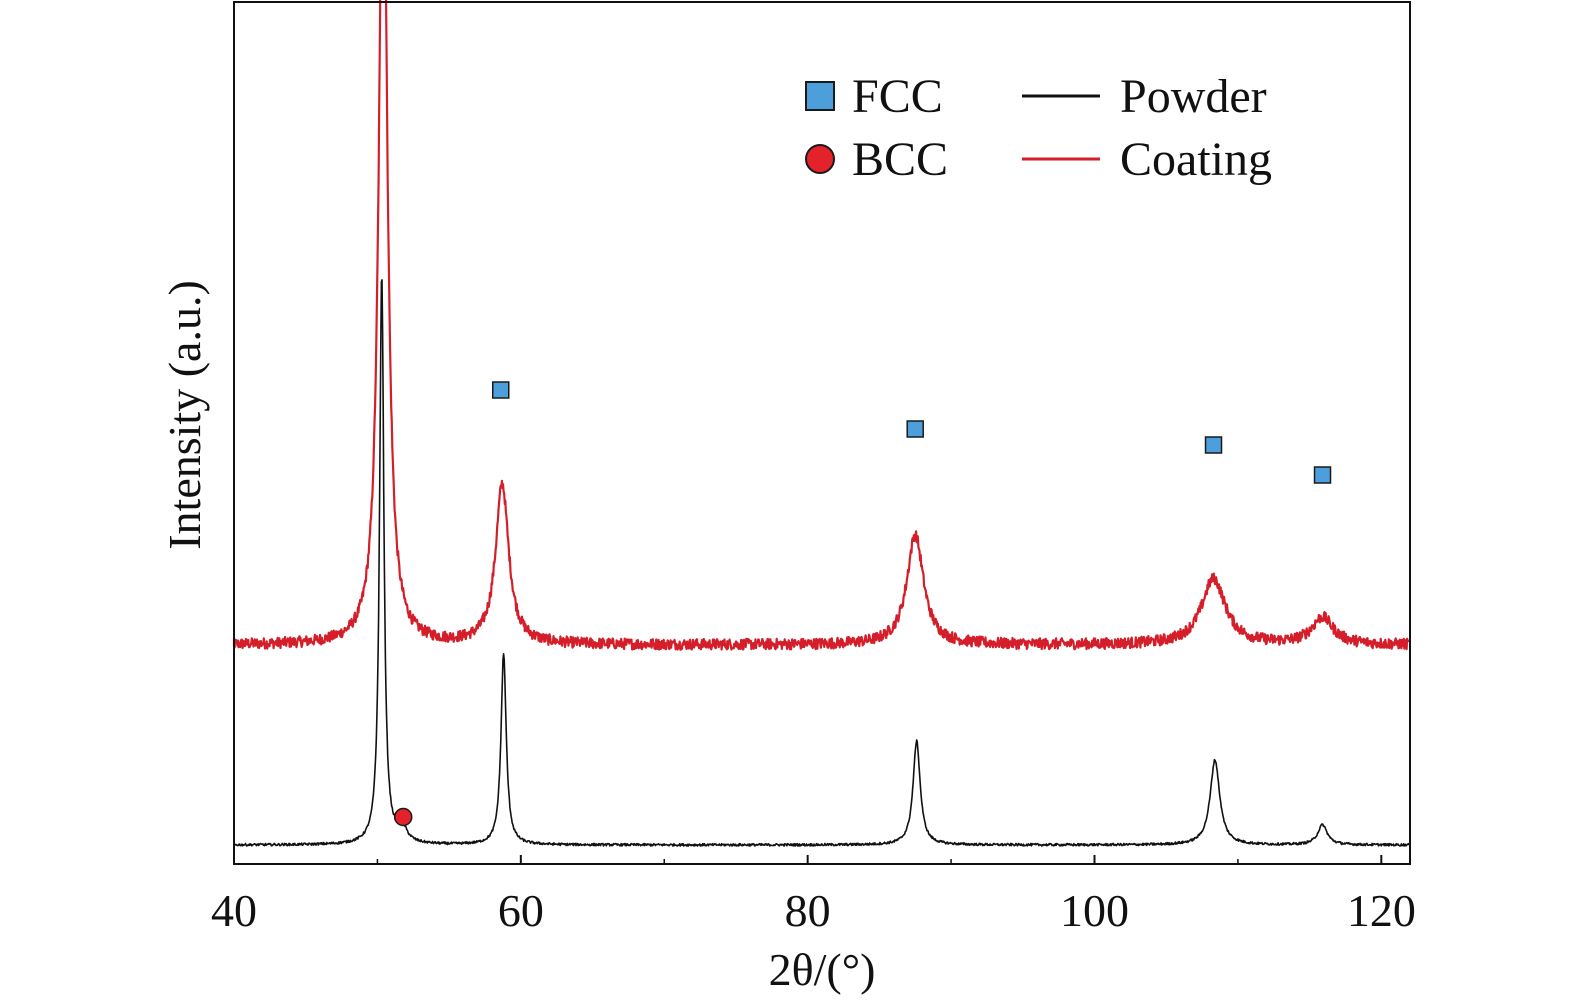 The height and width of the screenshot is (1004, 1575). I want to click on legend: FCC BCC Powder Coating, so click(1038, 128).